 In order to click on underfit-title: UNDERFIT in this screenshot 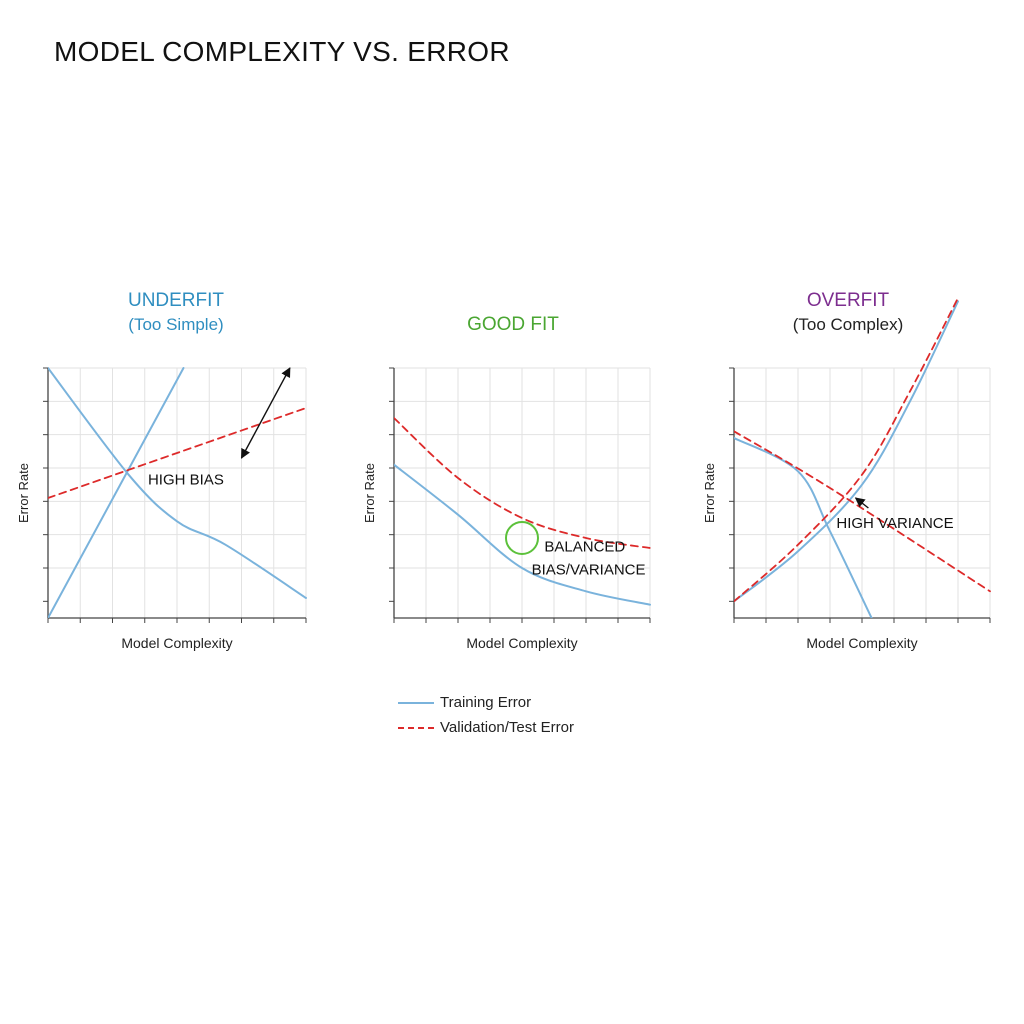, I will do `click(176, 300)`.